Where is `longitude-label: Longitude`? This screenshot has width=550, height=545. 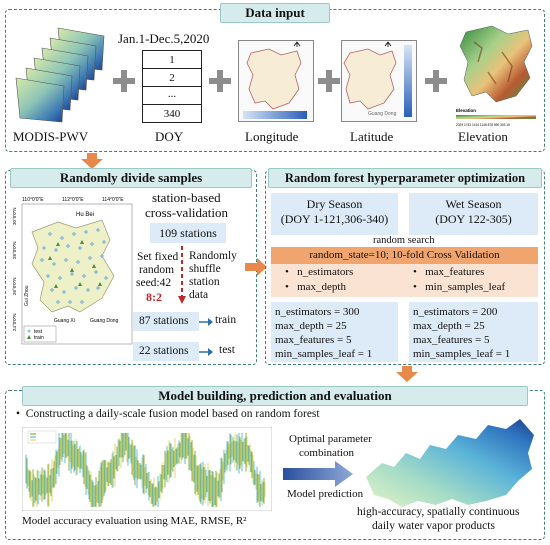
longitude-label: Longitude is located at coordinates (272, 136).